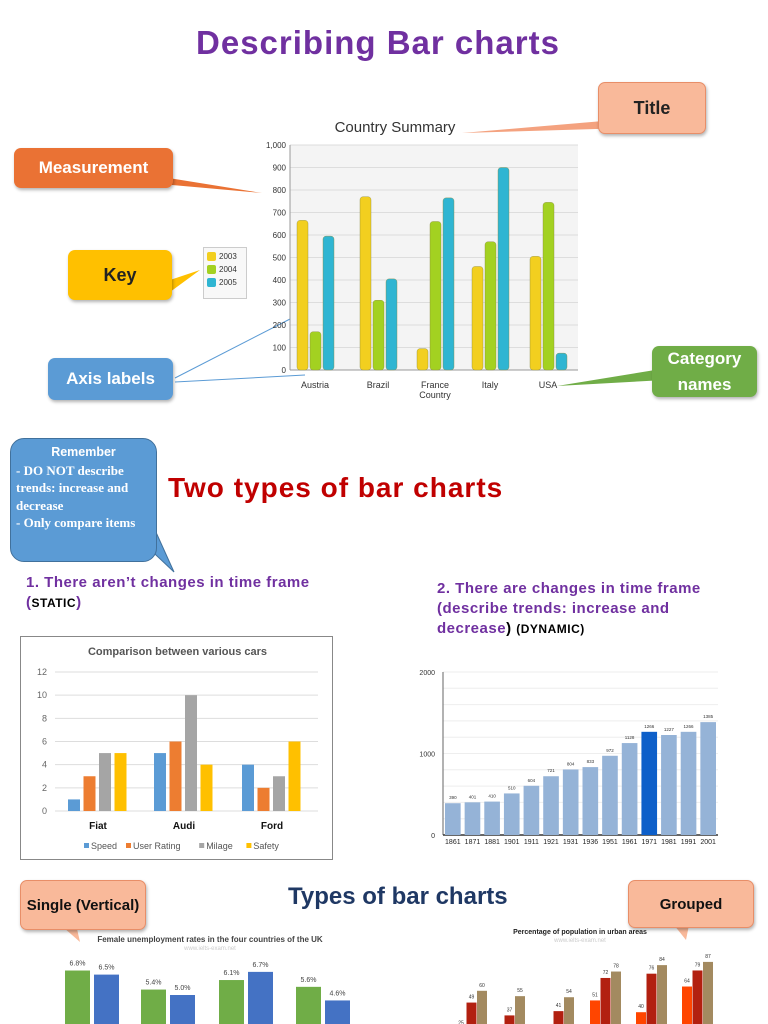  Describe the element at coordinates (551, 842) in the screenshot. I see `x-tick-label: 1921` at that location.